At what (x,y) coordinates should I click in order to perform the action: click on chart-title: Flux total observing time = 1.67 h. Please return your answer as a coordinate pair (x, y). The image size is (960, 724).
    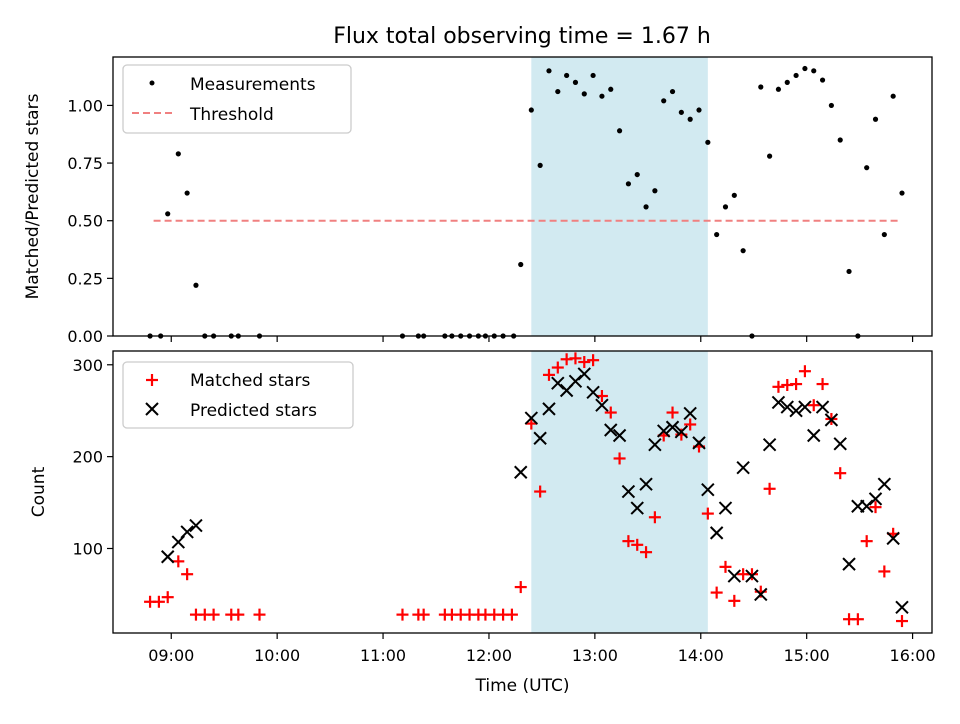
    Looking at the image, I should click on (522, 36).